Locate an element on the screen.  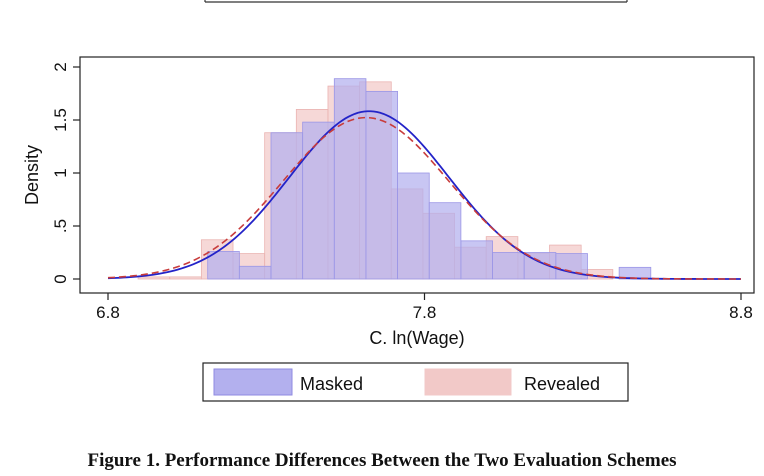
y-tick-label: 1.5 is located at coordinates (60, 120).